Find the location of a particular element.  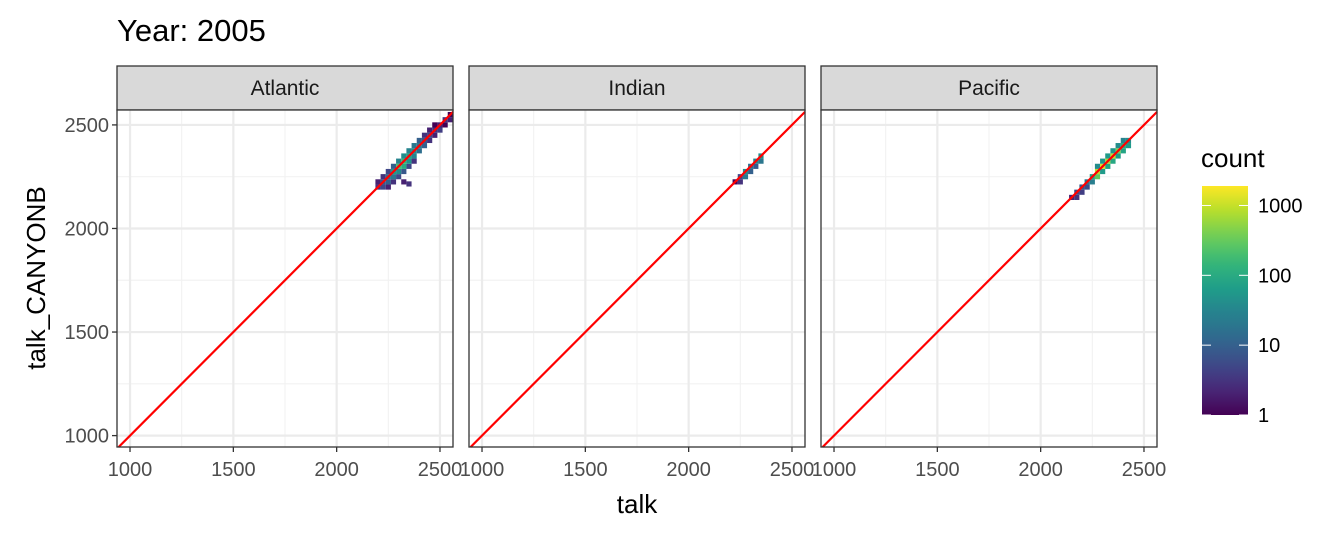

chart-title: Year: 2005 is located at coordinates (191, 30).